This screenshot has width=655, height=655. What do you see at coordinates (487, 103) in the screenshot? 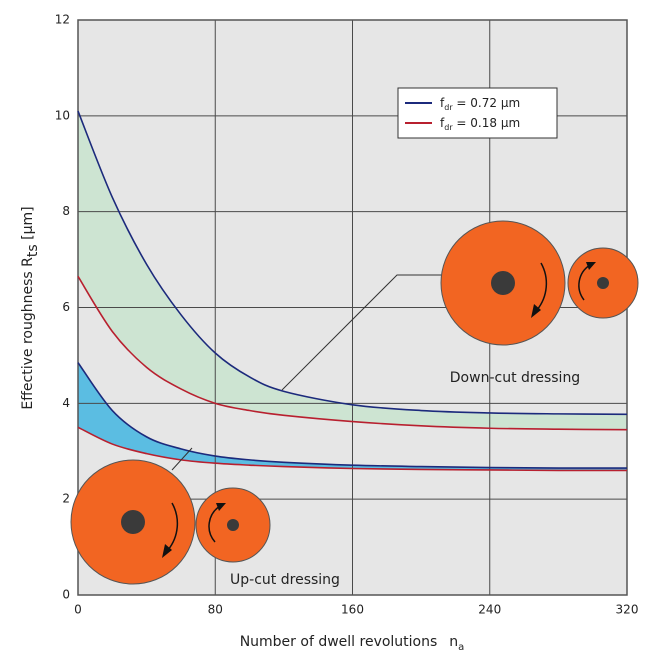
I see `legend-text: = 0.72 µm` at bounding box center [487, 103].